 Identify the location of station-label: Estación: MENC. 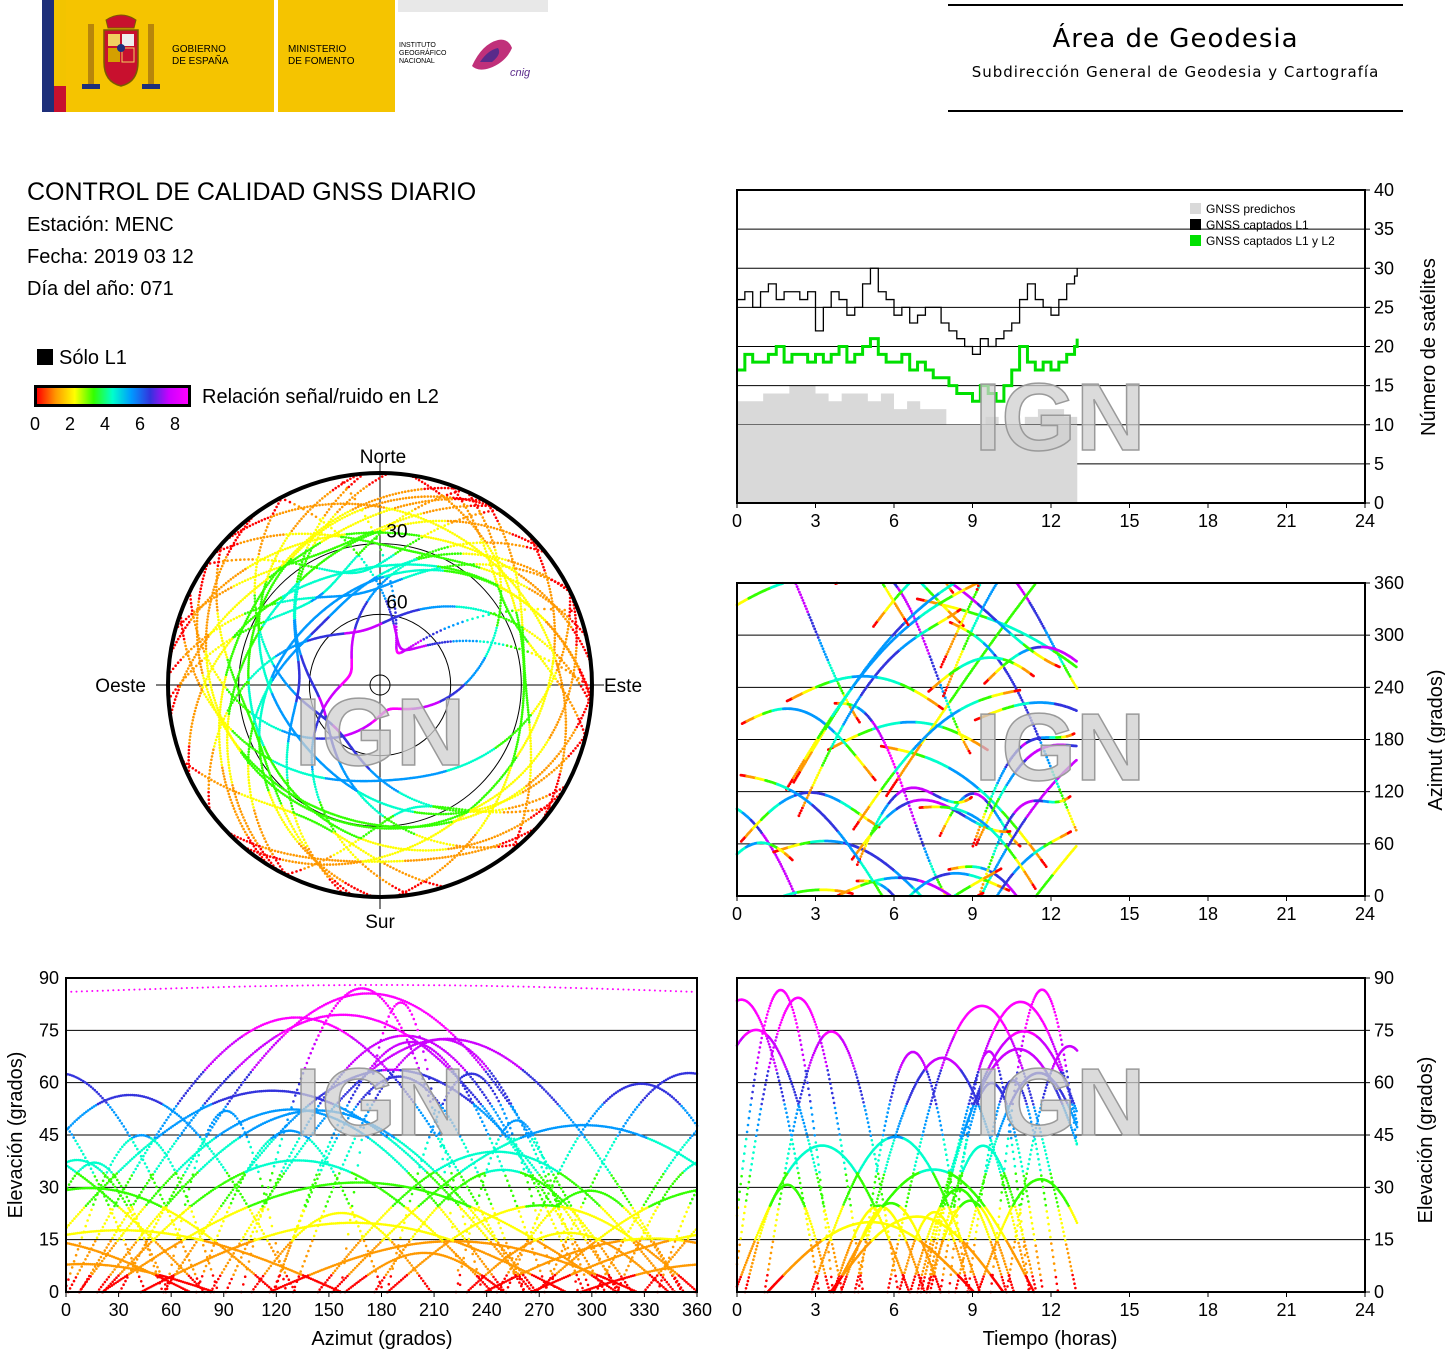
(251, 225).